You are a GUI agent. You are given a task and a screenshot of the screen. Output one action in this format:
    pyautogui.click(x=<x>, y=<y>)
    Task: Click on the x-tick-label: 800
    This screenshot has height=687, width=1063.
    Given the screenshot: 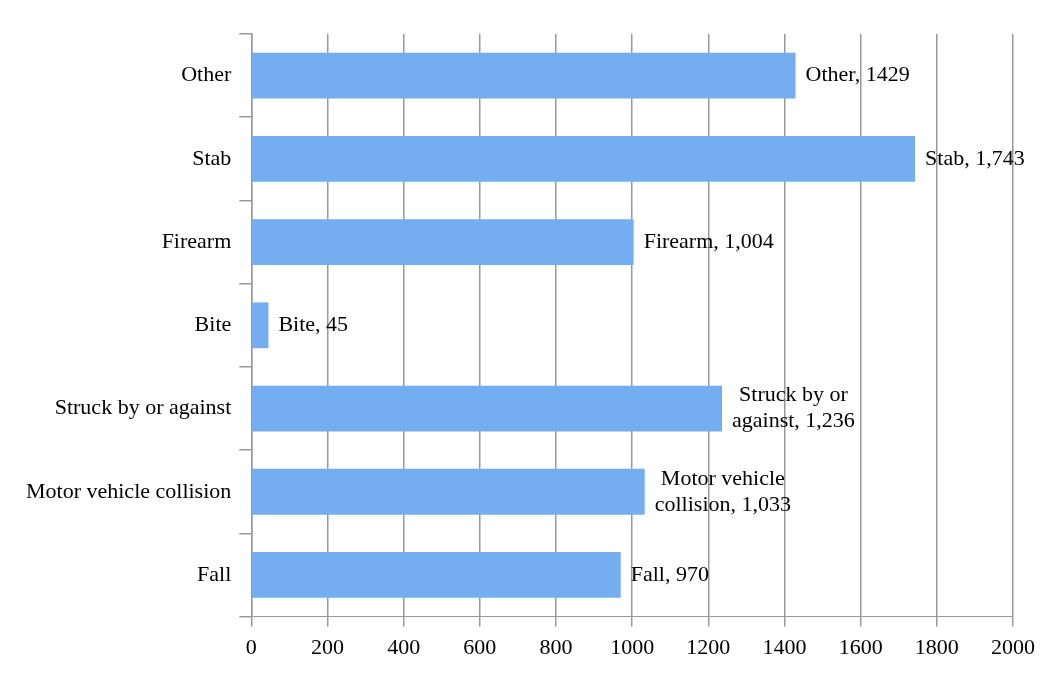 What is the action you would take?
    pyautogui.click(x=556, y=646)
    